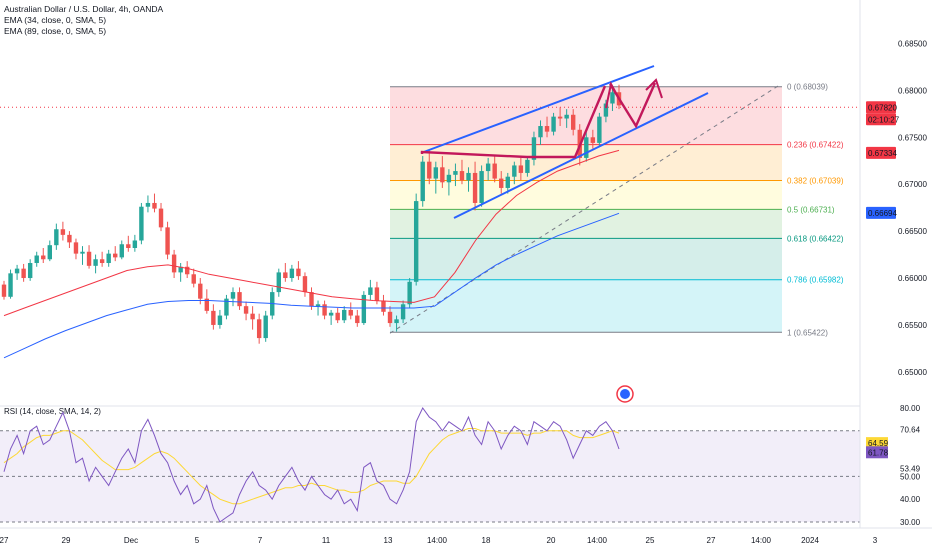  Describe the element at coordinates (910, 429) in the screenshot. I see `rsi-tick: 70.64` at that location.